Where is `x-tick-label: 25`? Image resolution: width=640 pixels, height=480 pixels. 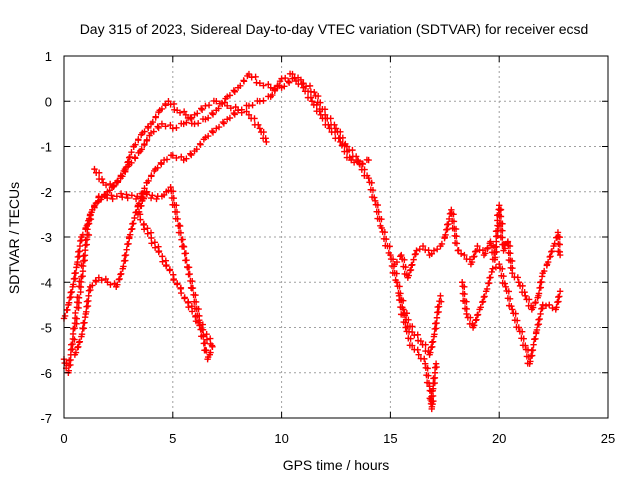
x-tick-label: 25 is located at coordinates (608, 438).